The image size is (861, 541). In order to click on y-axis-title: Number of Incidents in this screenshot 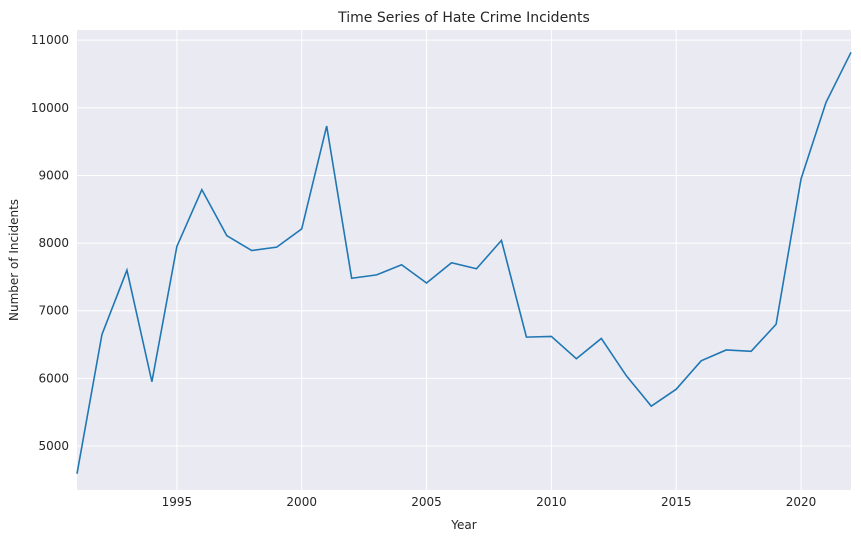, I will do `click(14, 260)`.